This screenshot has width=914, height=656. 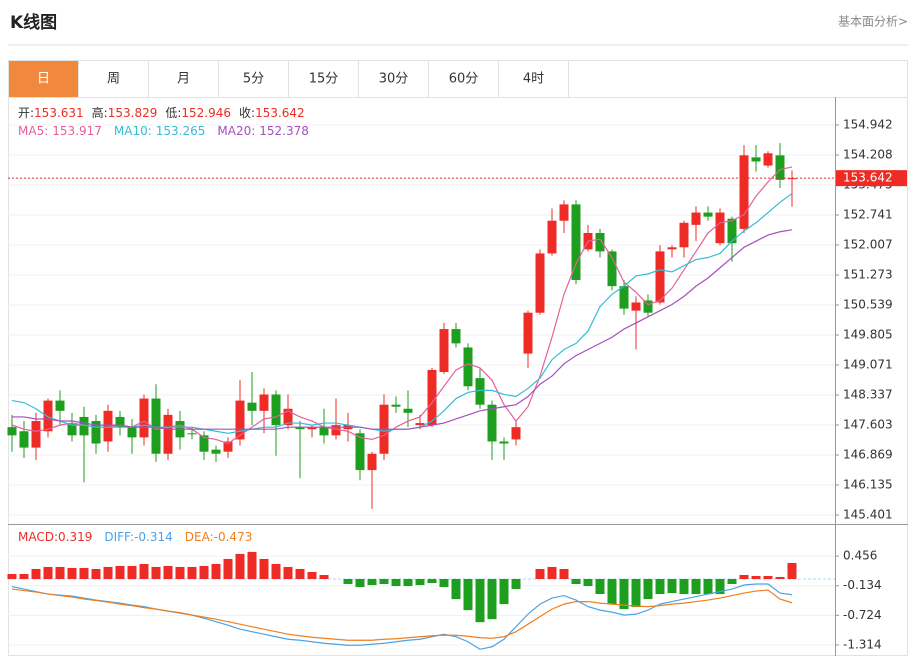 I want to click on legend-value: -0.473, so click(x=233, y=537).